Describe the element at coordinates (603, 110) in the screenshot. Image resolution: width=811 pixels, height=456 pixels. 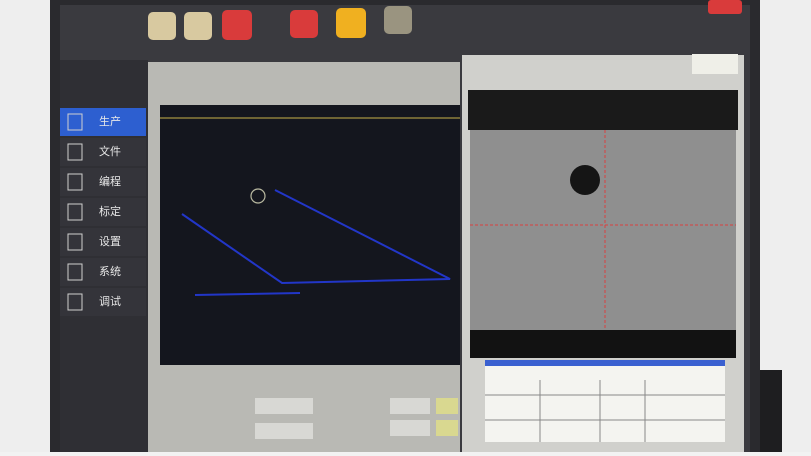
I see `camera-header` at that location.